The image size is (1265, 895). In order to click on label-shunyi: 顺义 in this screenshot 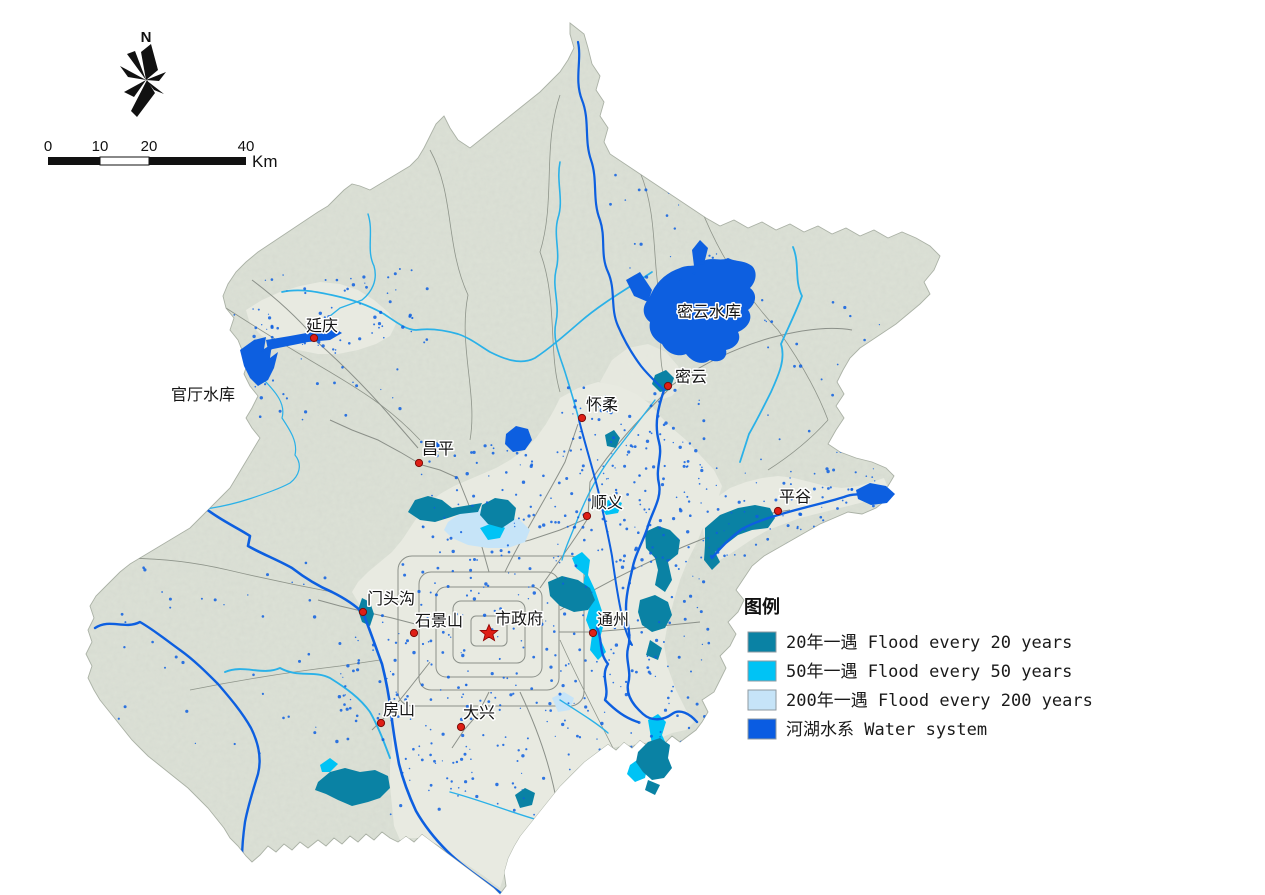, I will do `click(607, 503)`.